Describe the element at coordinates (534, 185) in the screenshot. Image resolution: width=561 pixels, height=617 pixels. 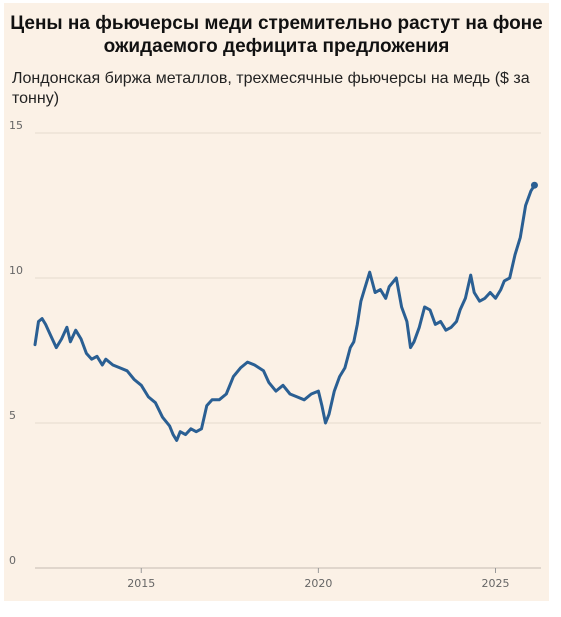
I see `last-point-marker` at that location.